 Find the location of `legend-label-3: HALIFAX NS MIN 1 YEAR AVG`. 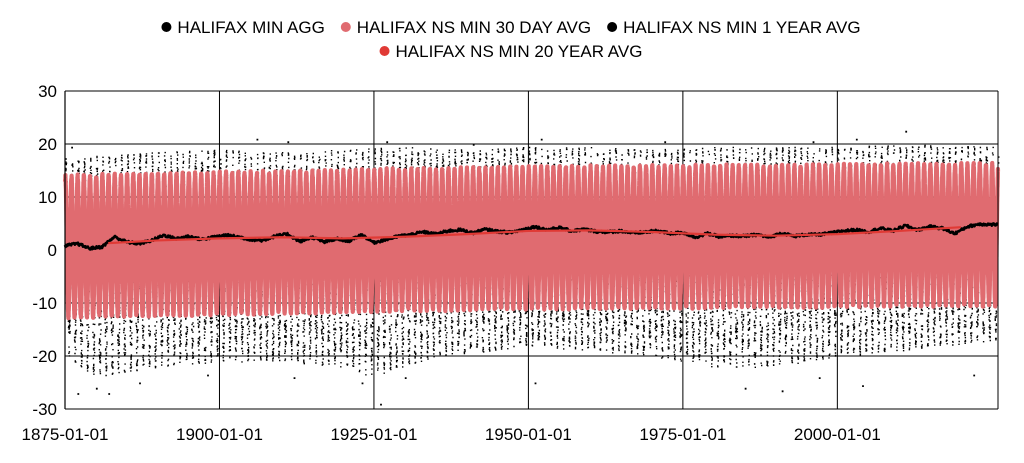

legend-label-3: HALIFAX NS MIN 1 YEAR AVG is located at coordinates (741, 27).